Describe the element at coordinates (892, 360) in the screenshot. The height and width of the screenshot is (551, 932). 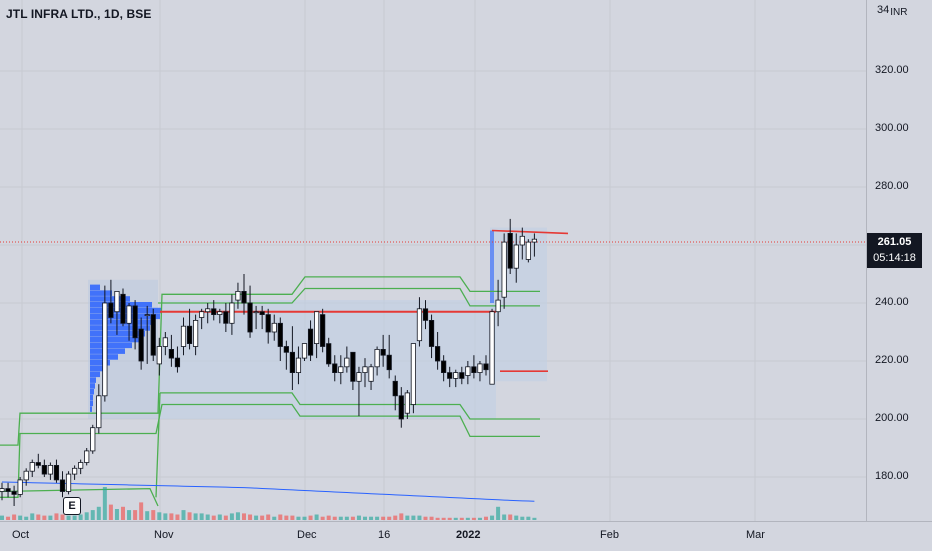
I see `y-tick-label: 220.00` at that location.